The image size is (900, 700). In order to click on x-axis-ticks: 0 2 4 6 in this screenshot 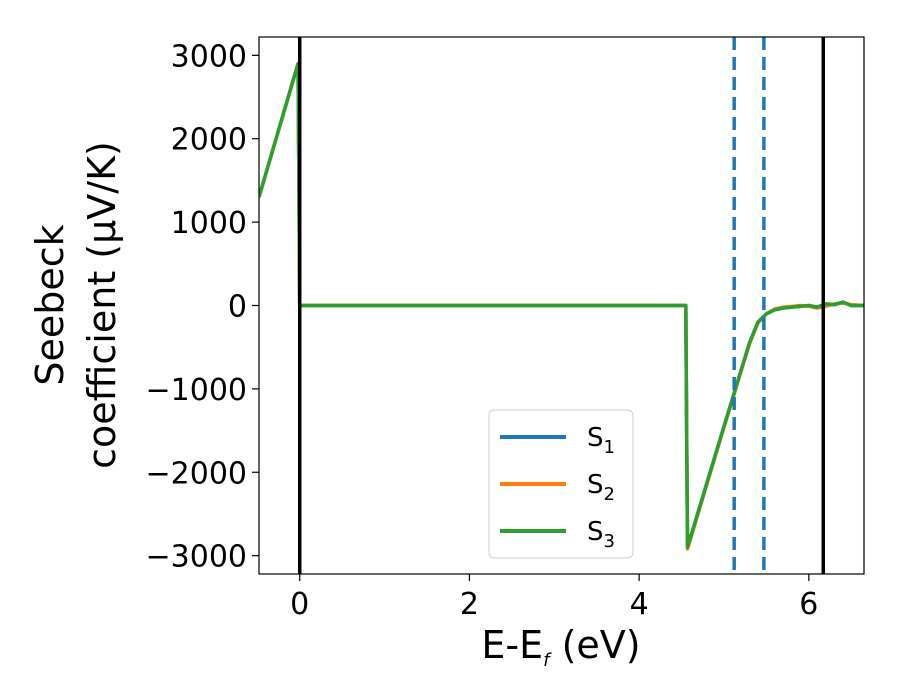, I will do `click(554, 598)`.